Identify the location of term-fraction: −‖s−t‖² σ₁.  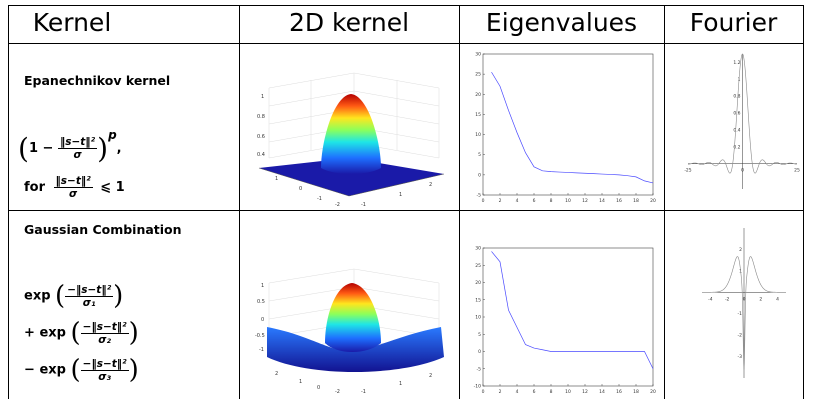
(89, 296).